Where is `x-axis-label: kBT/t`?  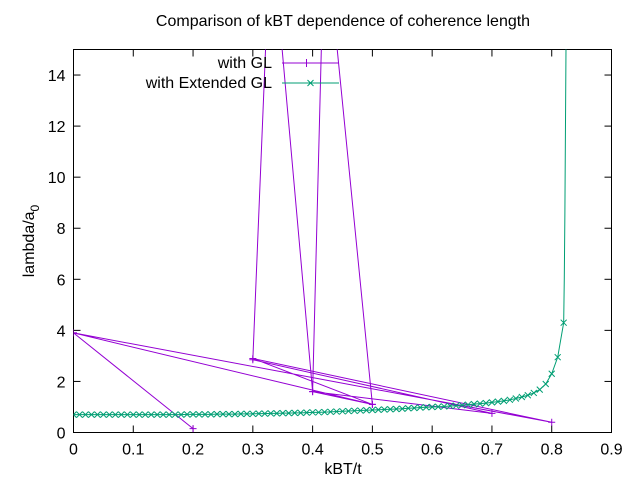
x-axis-label: kBT/t is located at coordinates (343, 469).